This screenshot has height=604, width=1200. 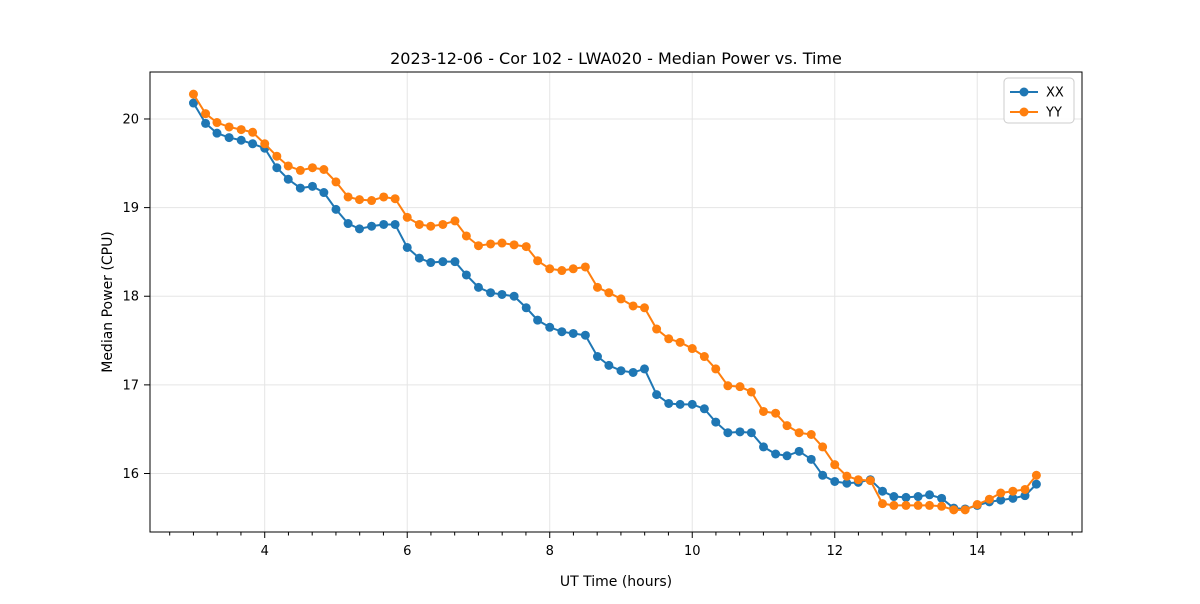 I want to click on y-tick-label: 17, so click(x=130, y=385).